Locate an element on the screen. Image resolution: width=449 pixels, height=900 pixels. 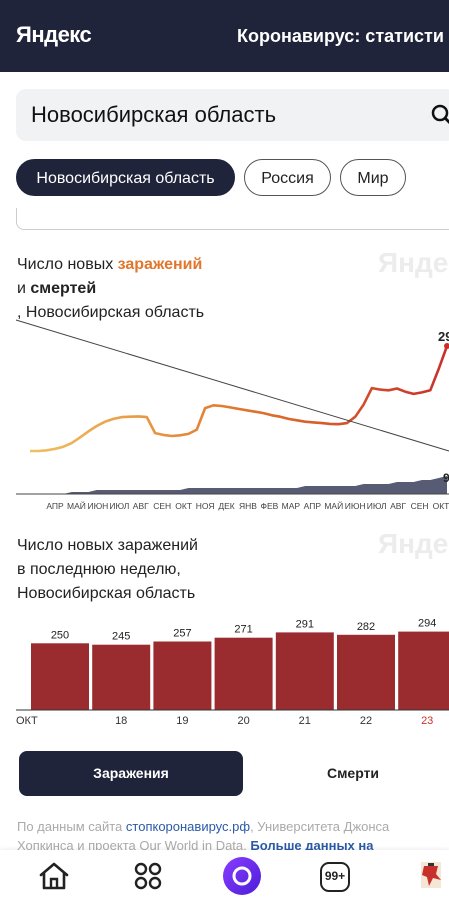
chip-world: Мир is located at coordinates (373, 177).